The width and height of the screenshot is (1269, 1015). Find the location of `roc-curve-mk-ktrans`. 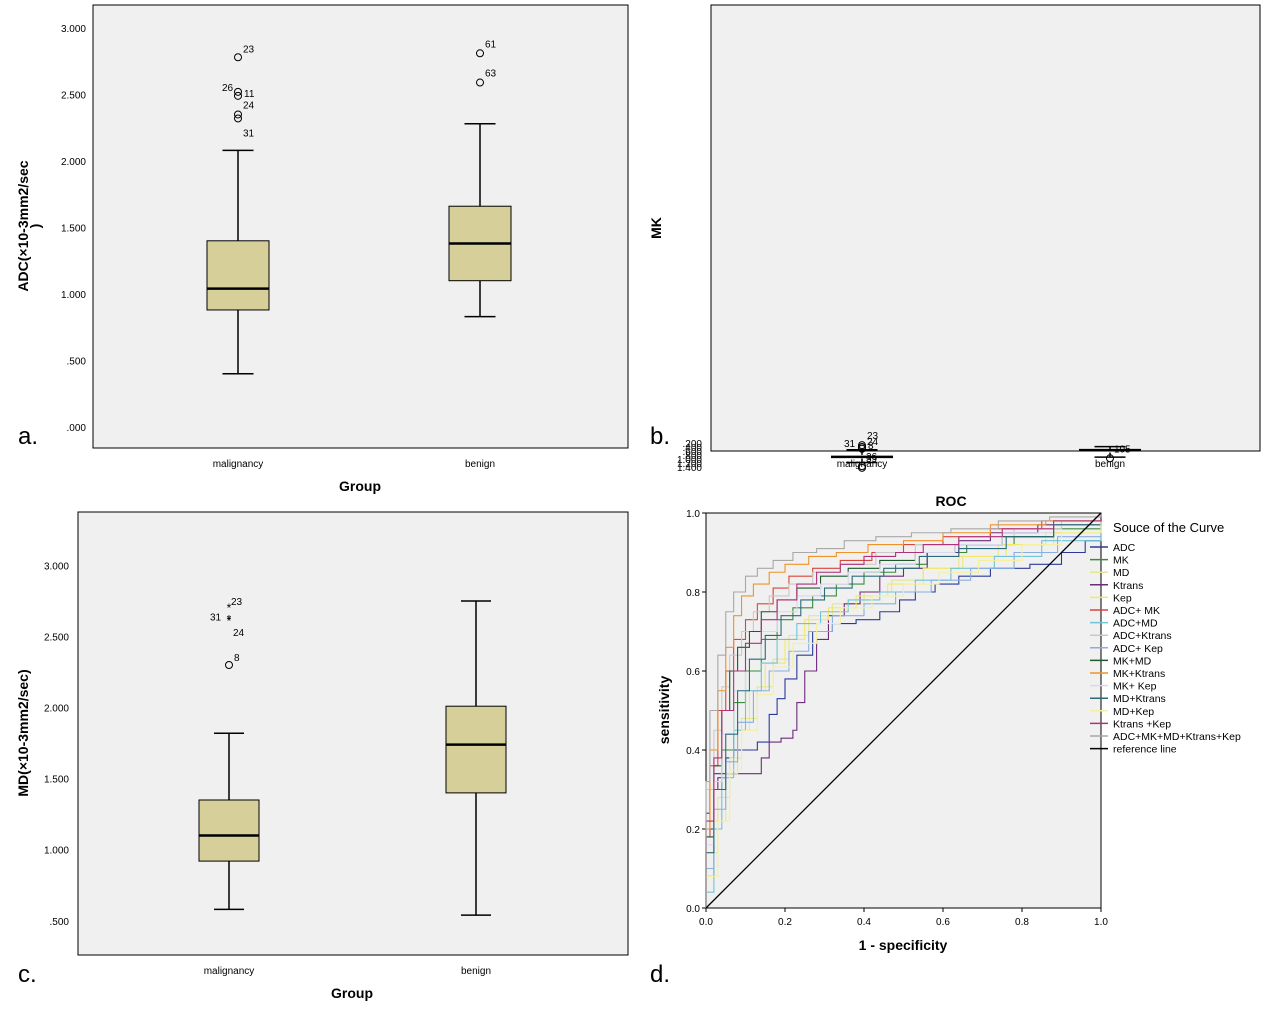

roc-curve-mk-ktrans is located at coordinates (903, 710).